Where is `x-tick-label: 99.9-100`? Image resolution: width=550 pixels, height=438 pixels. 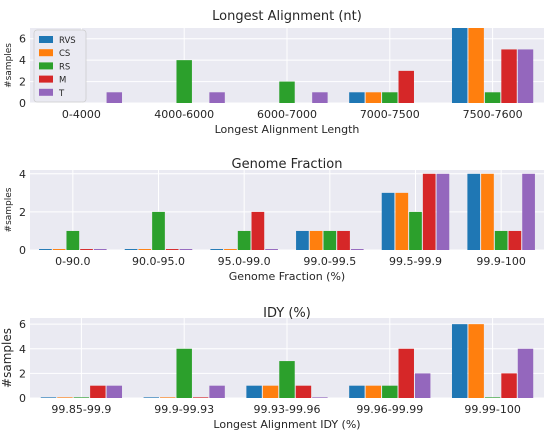 x-tick-label: 99.9-100 is located at coordinates (500, 261).